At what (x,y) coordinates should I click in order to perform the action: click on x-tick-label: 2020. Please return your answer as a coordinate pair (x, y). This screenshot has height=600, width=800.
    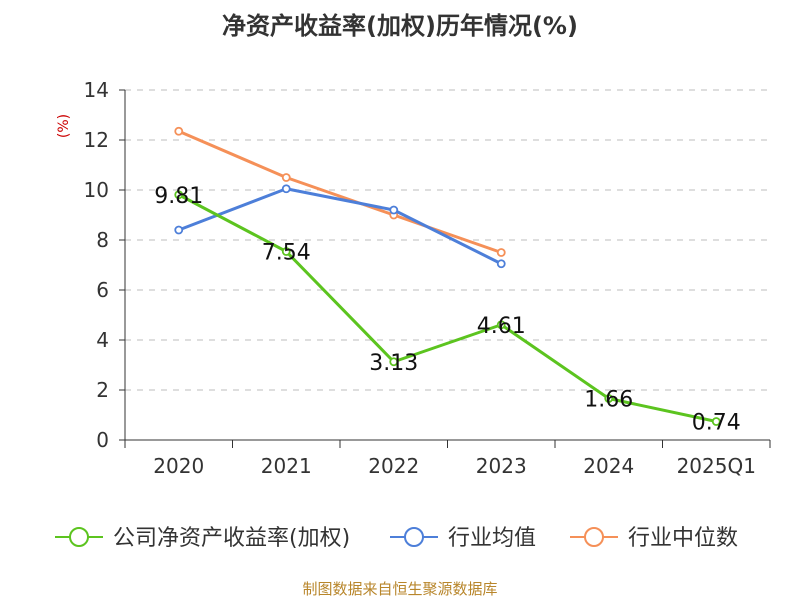
    Looking at the image, I should click on (178, 466).